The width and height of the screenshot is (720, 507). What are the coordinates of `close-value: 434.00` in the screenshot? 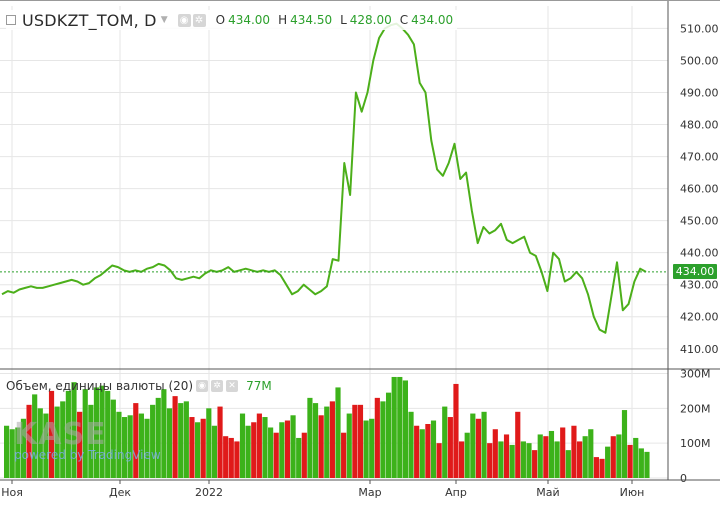 It's located at (432, 20).